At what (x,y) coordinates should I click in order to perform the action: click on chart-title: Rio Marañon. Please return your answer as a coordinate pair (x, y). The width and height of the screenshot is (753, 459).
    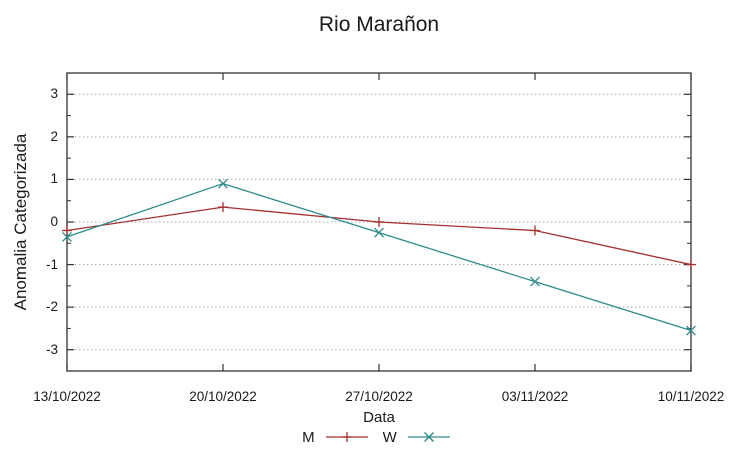
    Looking at the image, I should click on (379, 24).